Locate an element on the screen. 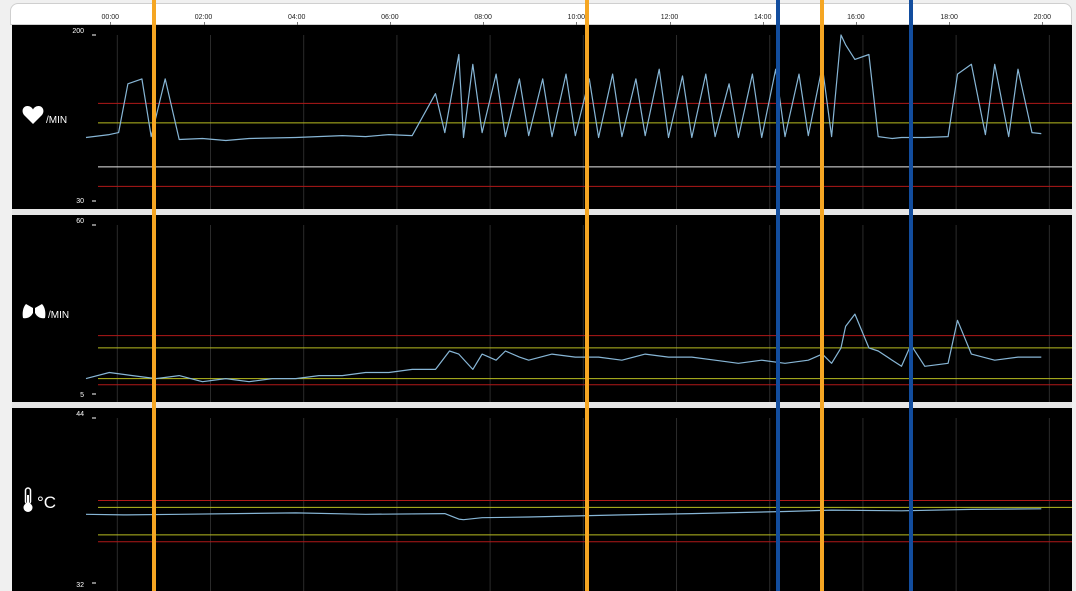  temp-unit: °C is located at coordinates (39, 500).